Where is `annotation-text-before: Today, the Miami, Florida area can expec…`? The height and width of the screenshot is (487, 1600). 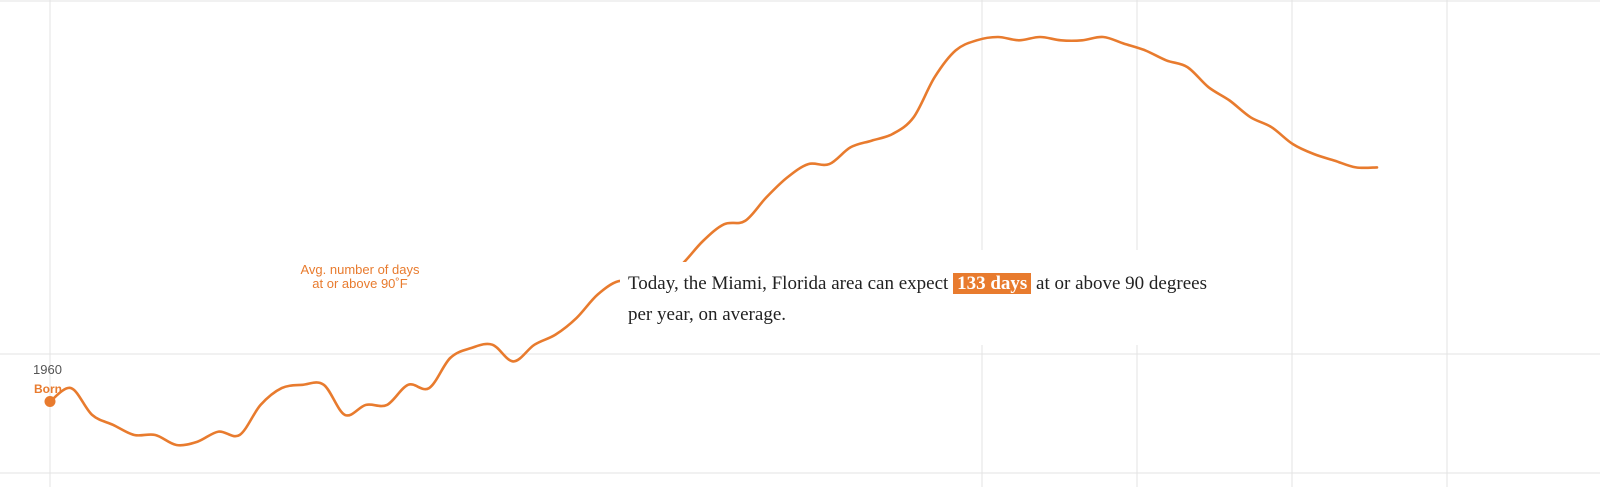
annotation-text-before: Today, the Miami, Florida area can expec… is located at coordinates (791, 283).